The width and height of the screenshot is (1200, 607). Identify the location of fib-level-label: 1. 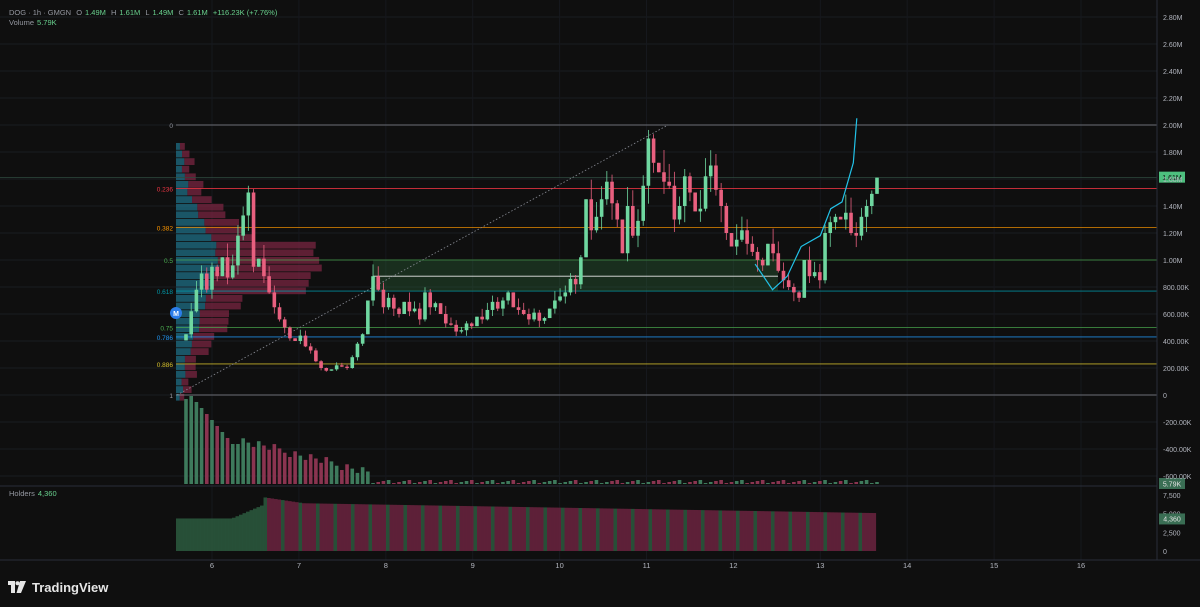
(171, 396).